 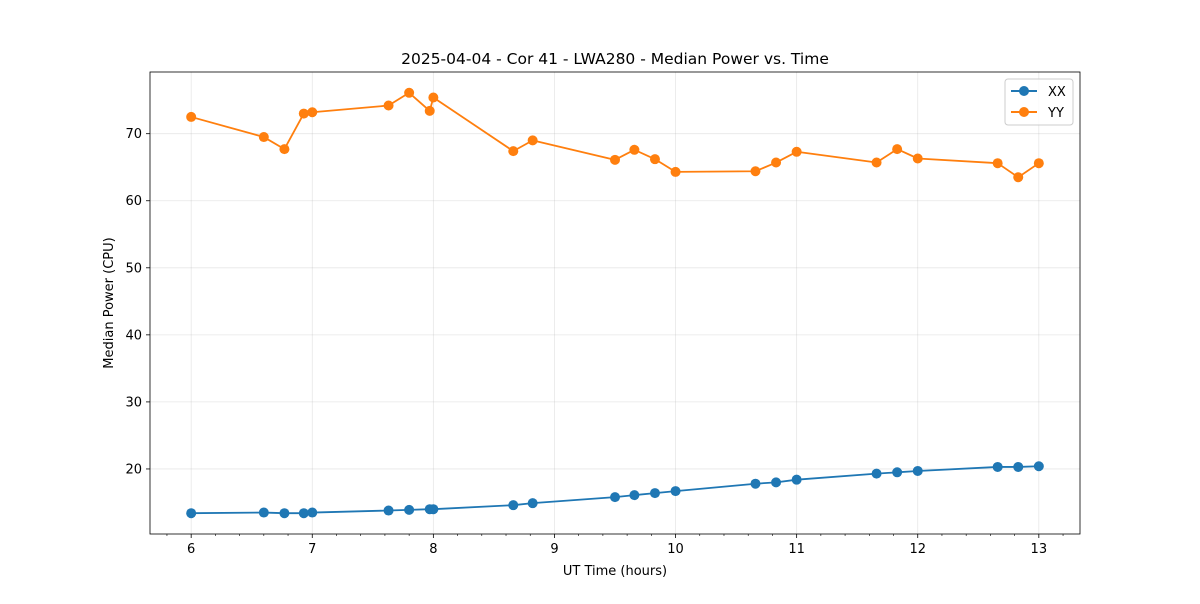 I want to click on y-axis: 20 30 40 50 60 70, so click(x=137, y=302).